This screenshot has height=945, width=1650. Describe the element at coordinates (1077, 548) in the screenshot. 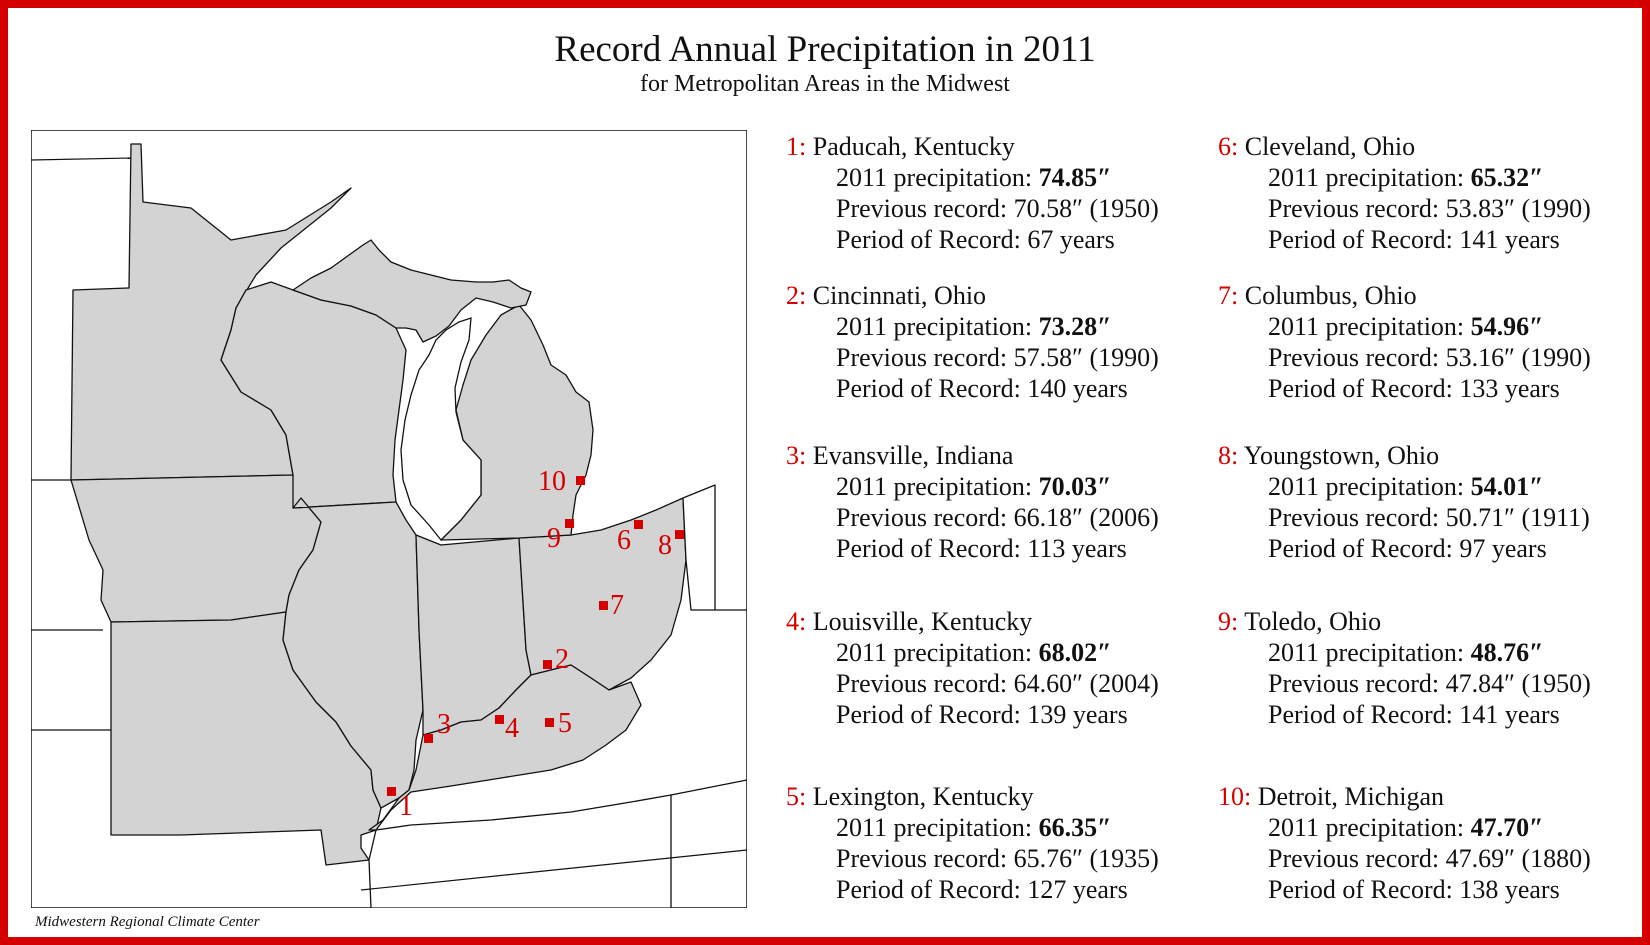

I see `period-value: 113 years` at that location.